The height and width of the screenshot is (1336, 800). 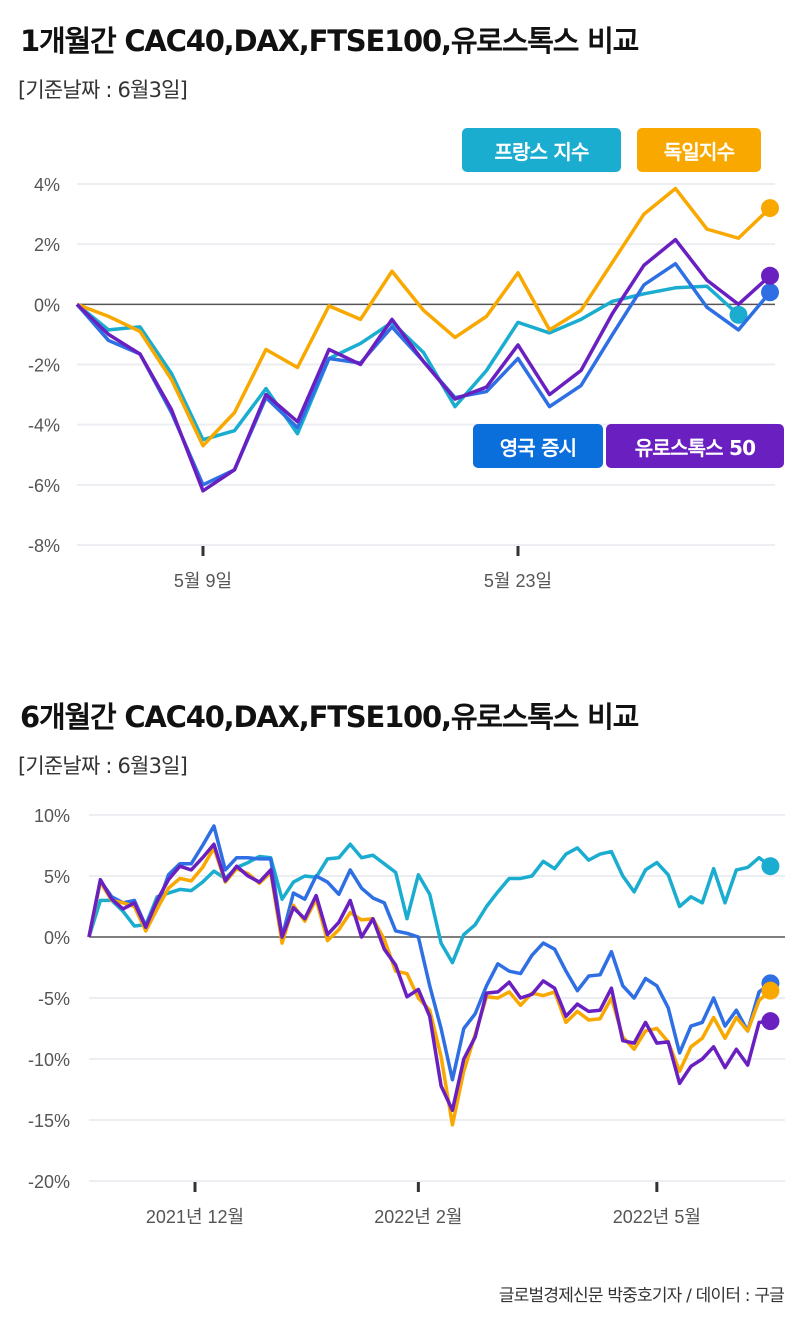 I want to click on chart1-subtitle: [기준날짜 : 6월3일], so click(x=103, y=90).